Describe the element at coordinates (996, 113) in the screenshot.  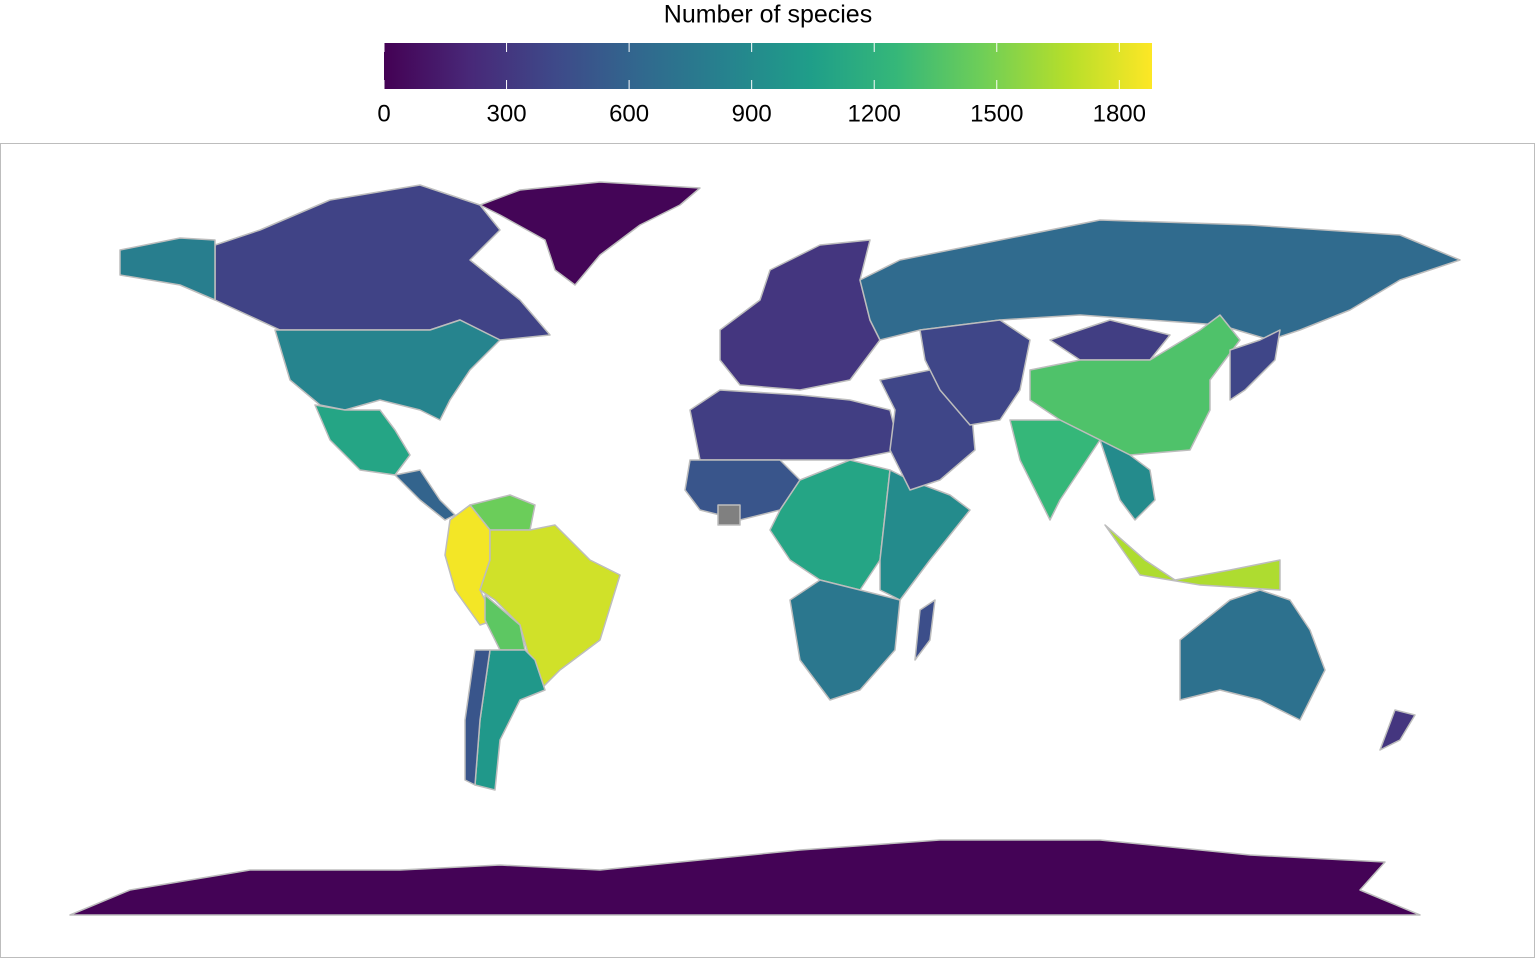
I see `colorbar-tick-label: 1500` at that location.